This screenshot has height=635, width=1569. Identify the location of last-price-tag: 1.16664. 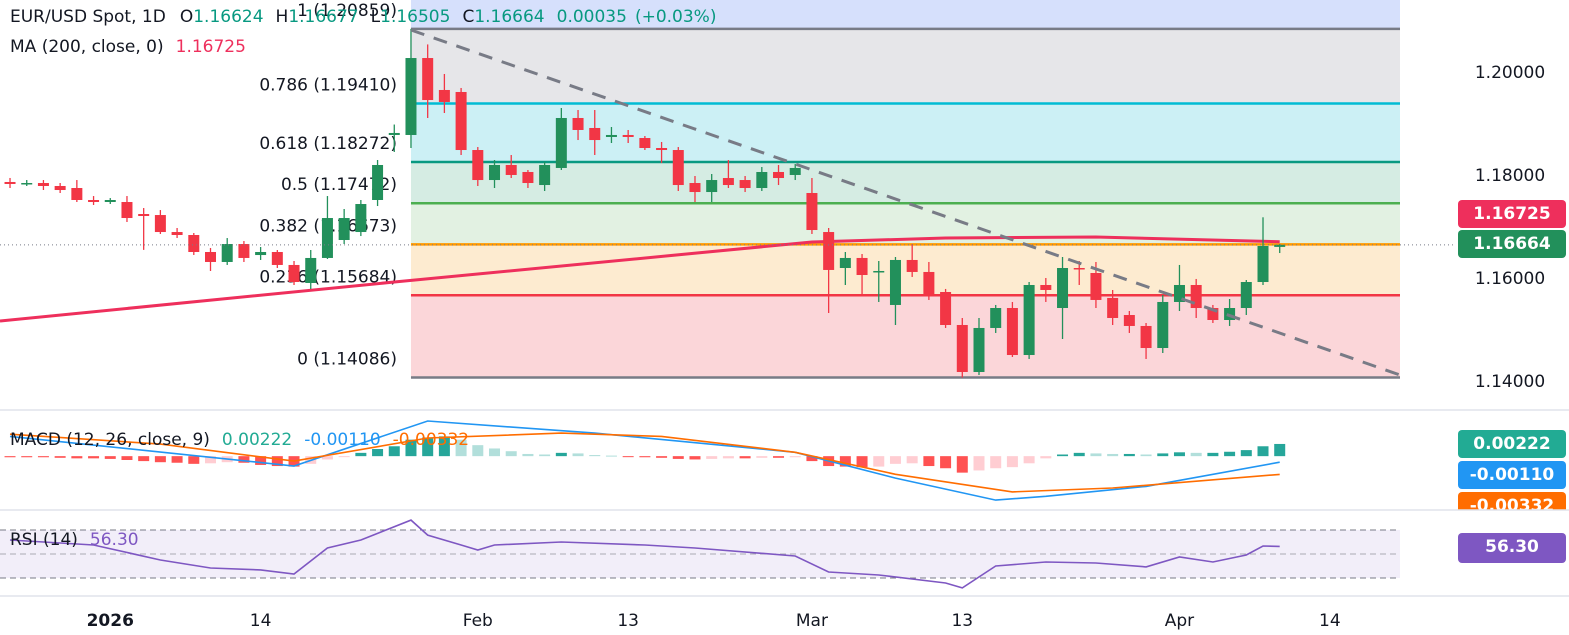
(1512, 244).